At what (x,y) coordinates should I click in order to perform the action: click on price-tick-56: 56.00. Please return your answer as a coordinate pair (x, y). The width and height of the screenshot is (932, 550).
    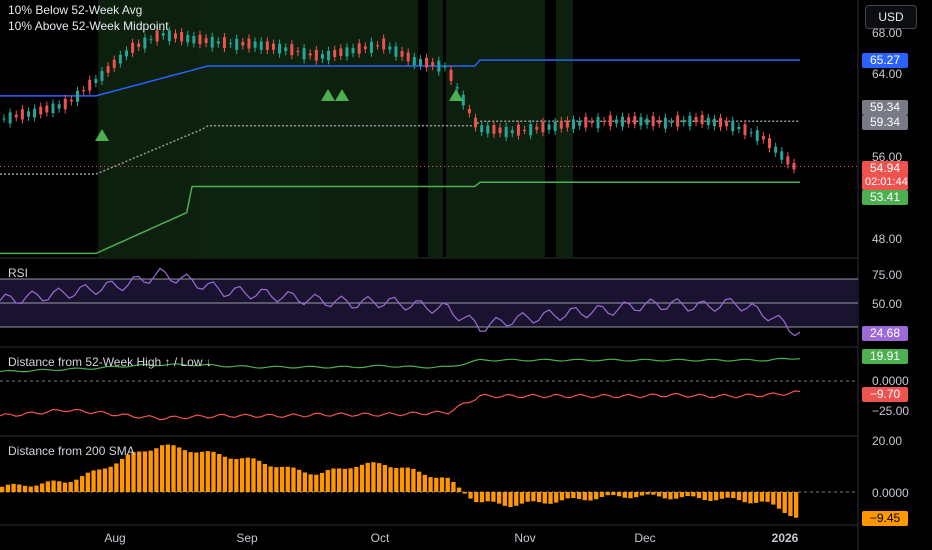
    Looking at the image, I should click on (887, 157).